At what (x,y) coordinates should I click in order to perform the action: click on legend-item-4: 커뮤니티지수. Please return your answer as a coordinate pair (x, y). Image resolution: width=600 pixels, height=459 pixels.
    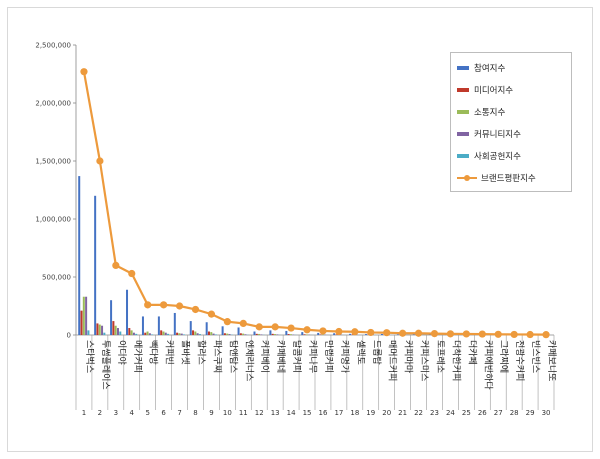
    Looking at the image, I should click on (489, 134).